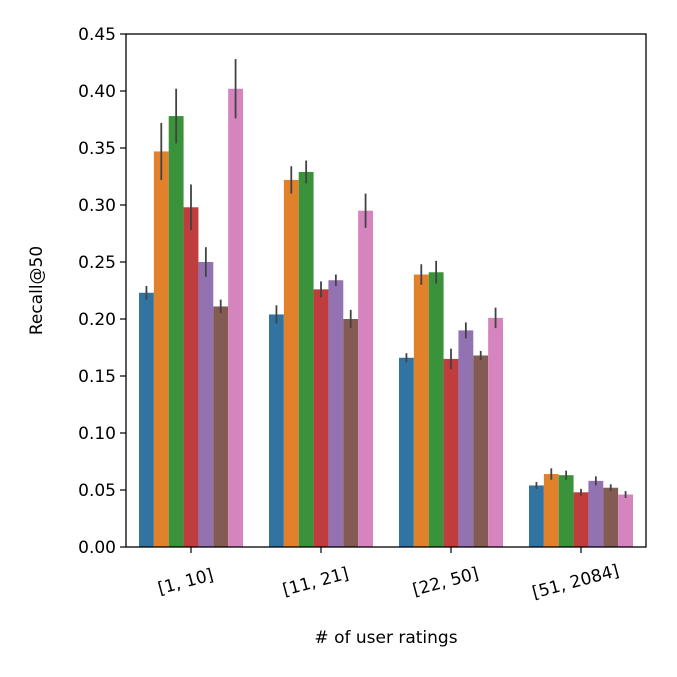 The image size is (677, 677). I want to click on y-tick-label: 0.25, so click(97, 263).